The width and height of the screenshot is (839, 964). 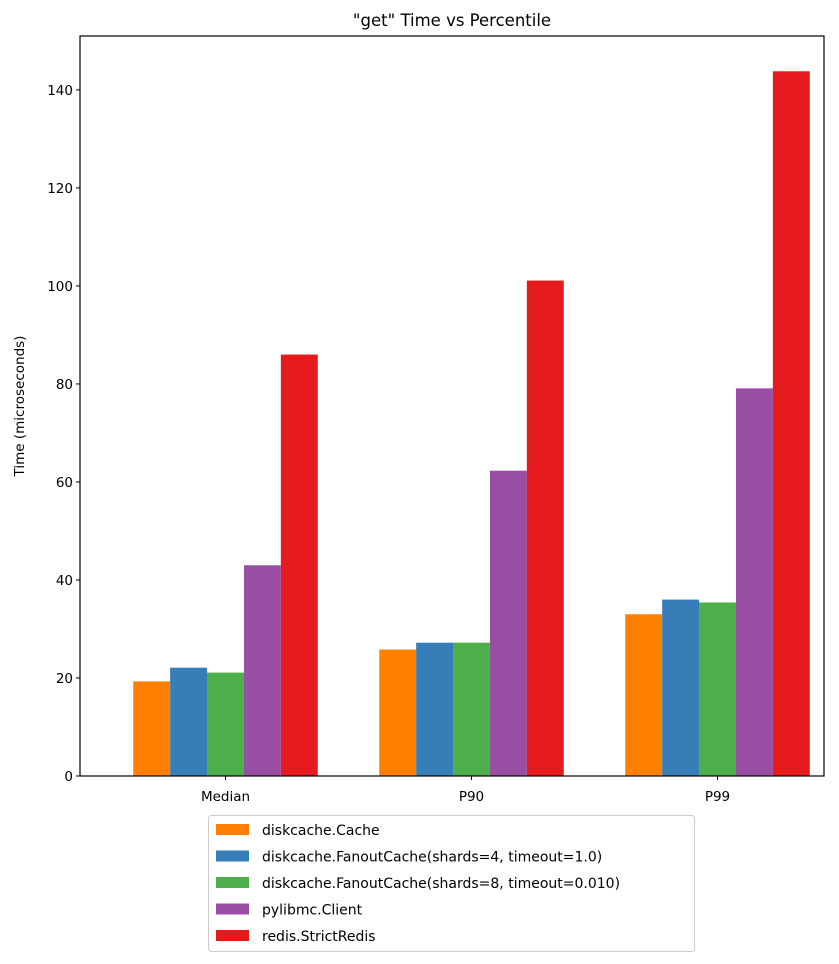 I want to click on x-axis: Median P90 P99, so click(x=465, y=790).